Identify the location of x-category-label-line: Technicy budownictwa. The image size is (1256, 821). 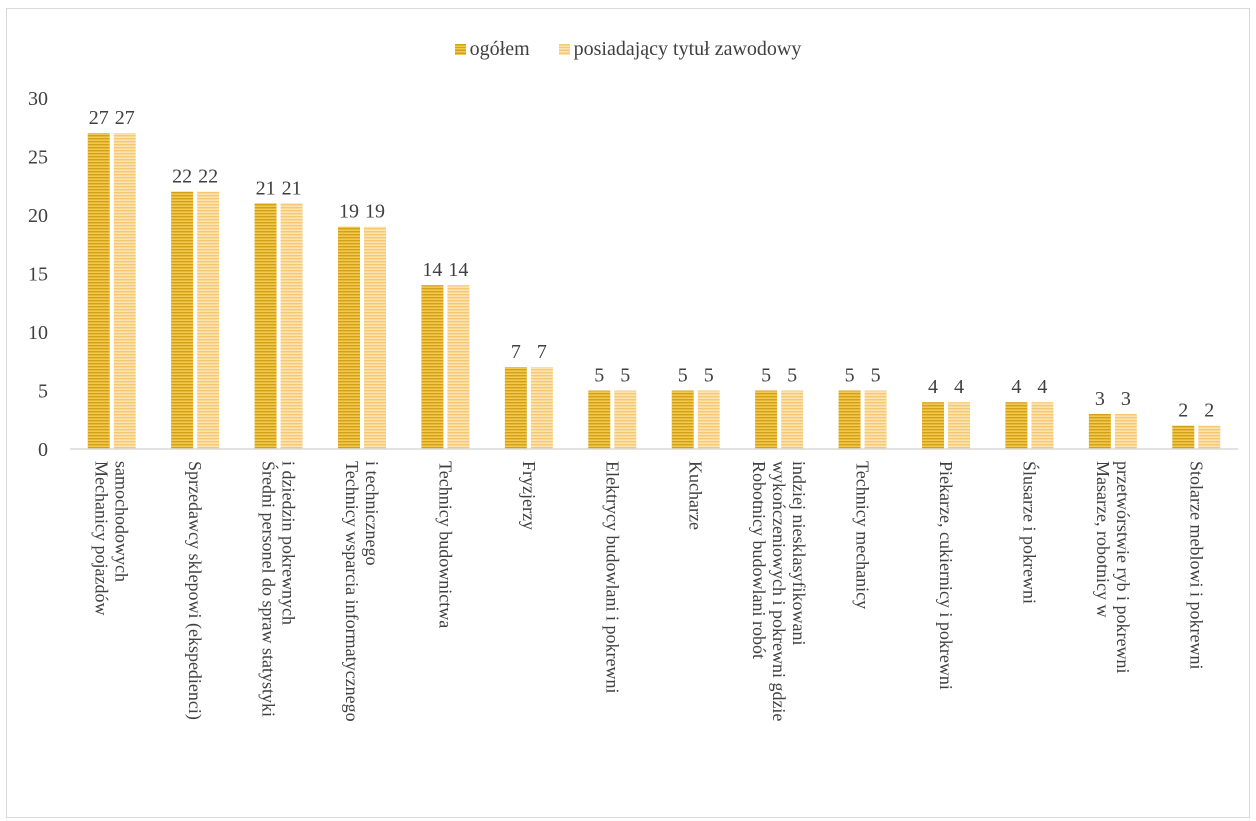
(445, 544).